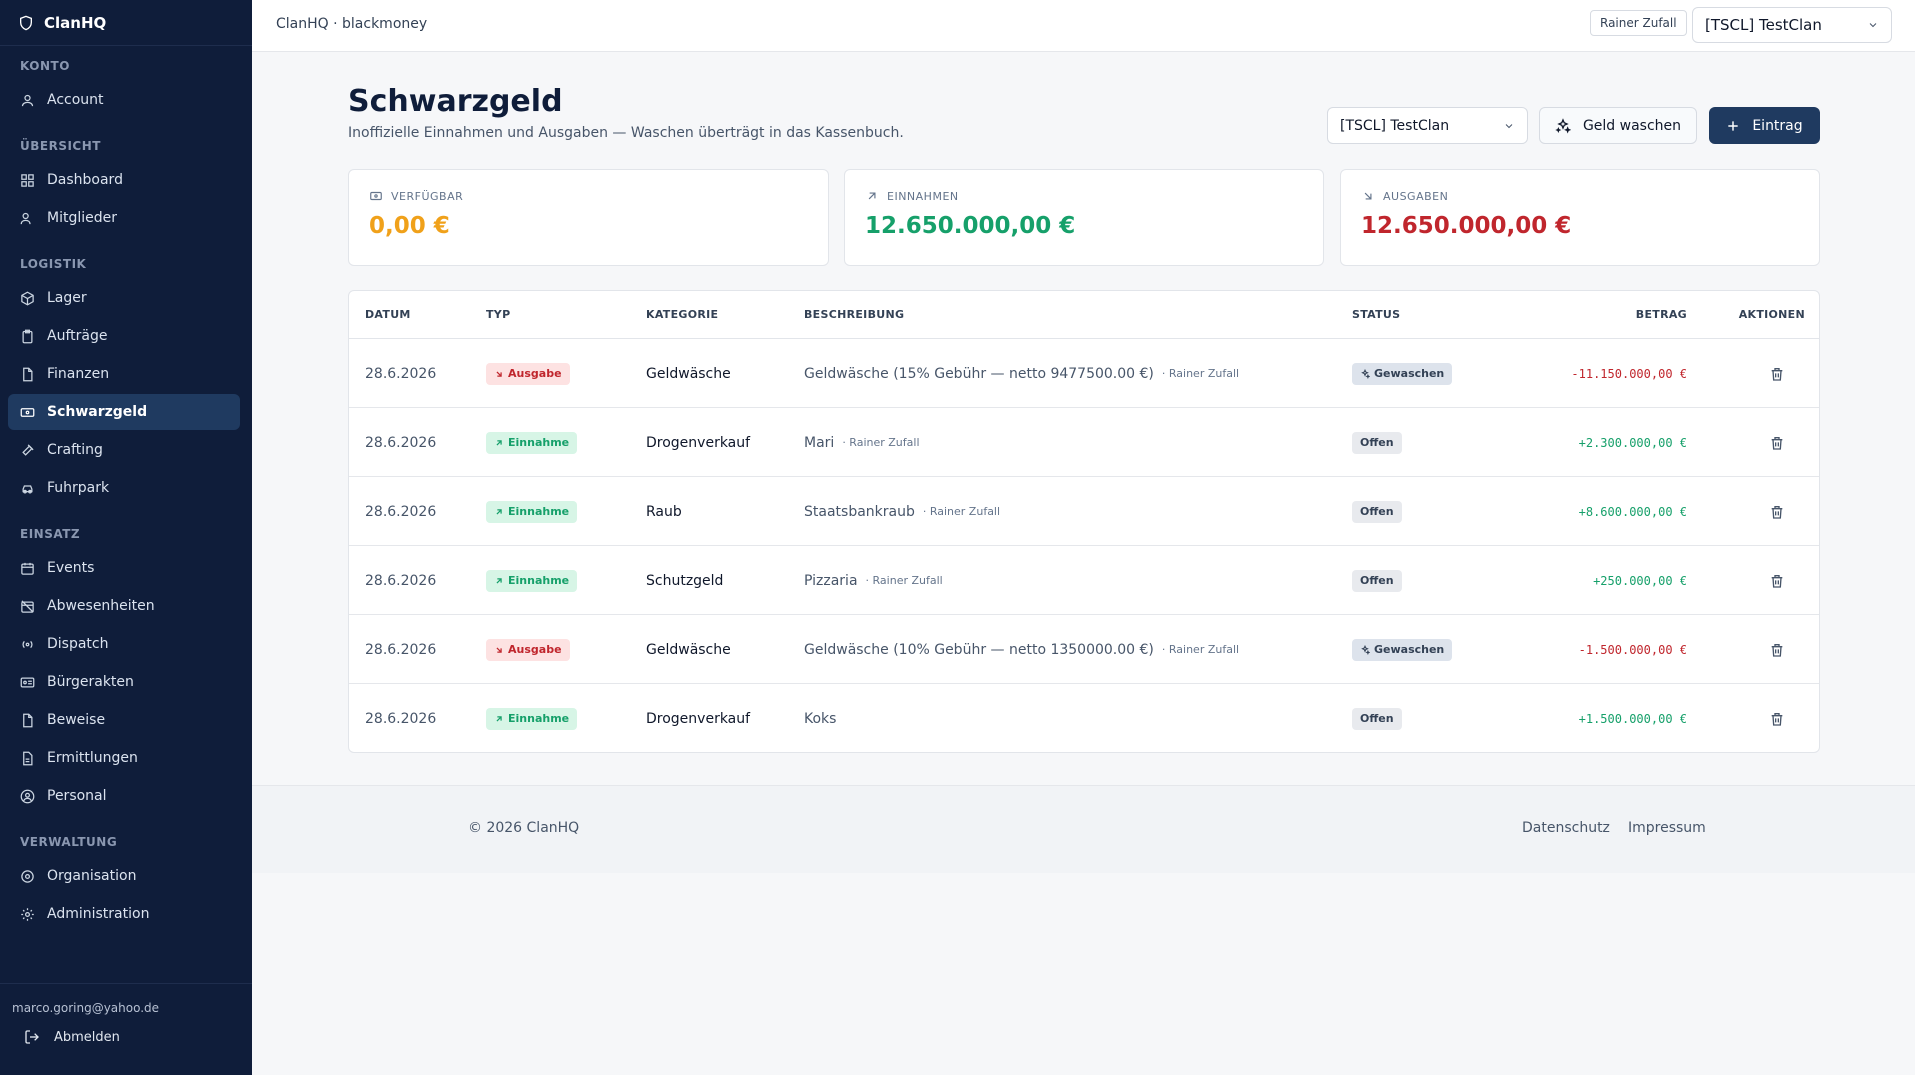  What do you see at coordinates (124, 180) in the screenshot?
I see `sidebar-item-dashboard: Dashboard` at bounding box center [124, 180].